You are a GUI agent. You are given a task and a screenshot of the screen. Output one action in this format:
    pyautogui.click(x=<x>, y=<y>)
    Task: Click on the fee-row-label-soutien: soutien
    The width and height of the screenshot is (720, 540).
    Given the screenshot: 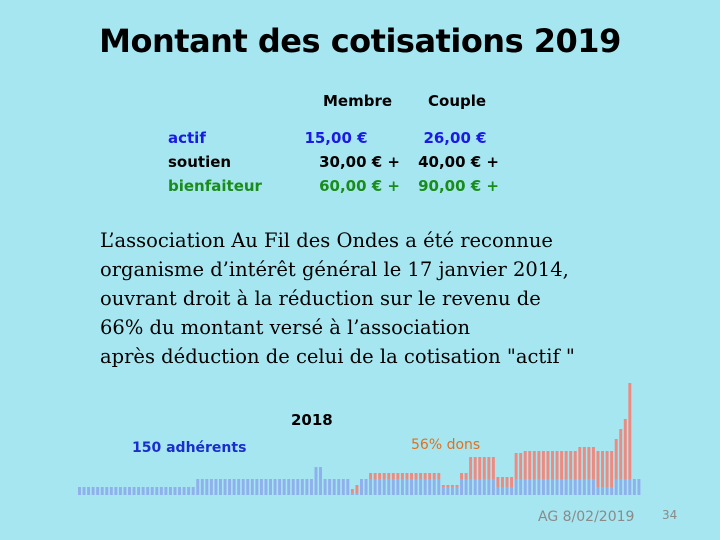 What is the action you would take?
    pyautogui.click(x=200, y=162)
    